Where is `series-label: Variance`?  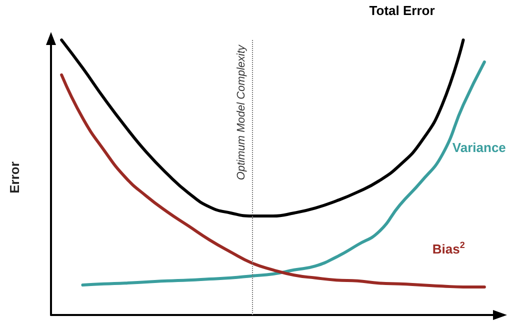
series-label: Variance is located at coordinates (479, 147).